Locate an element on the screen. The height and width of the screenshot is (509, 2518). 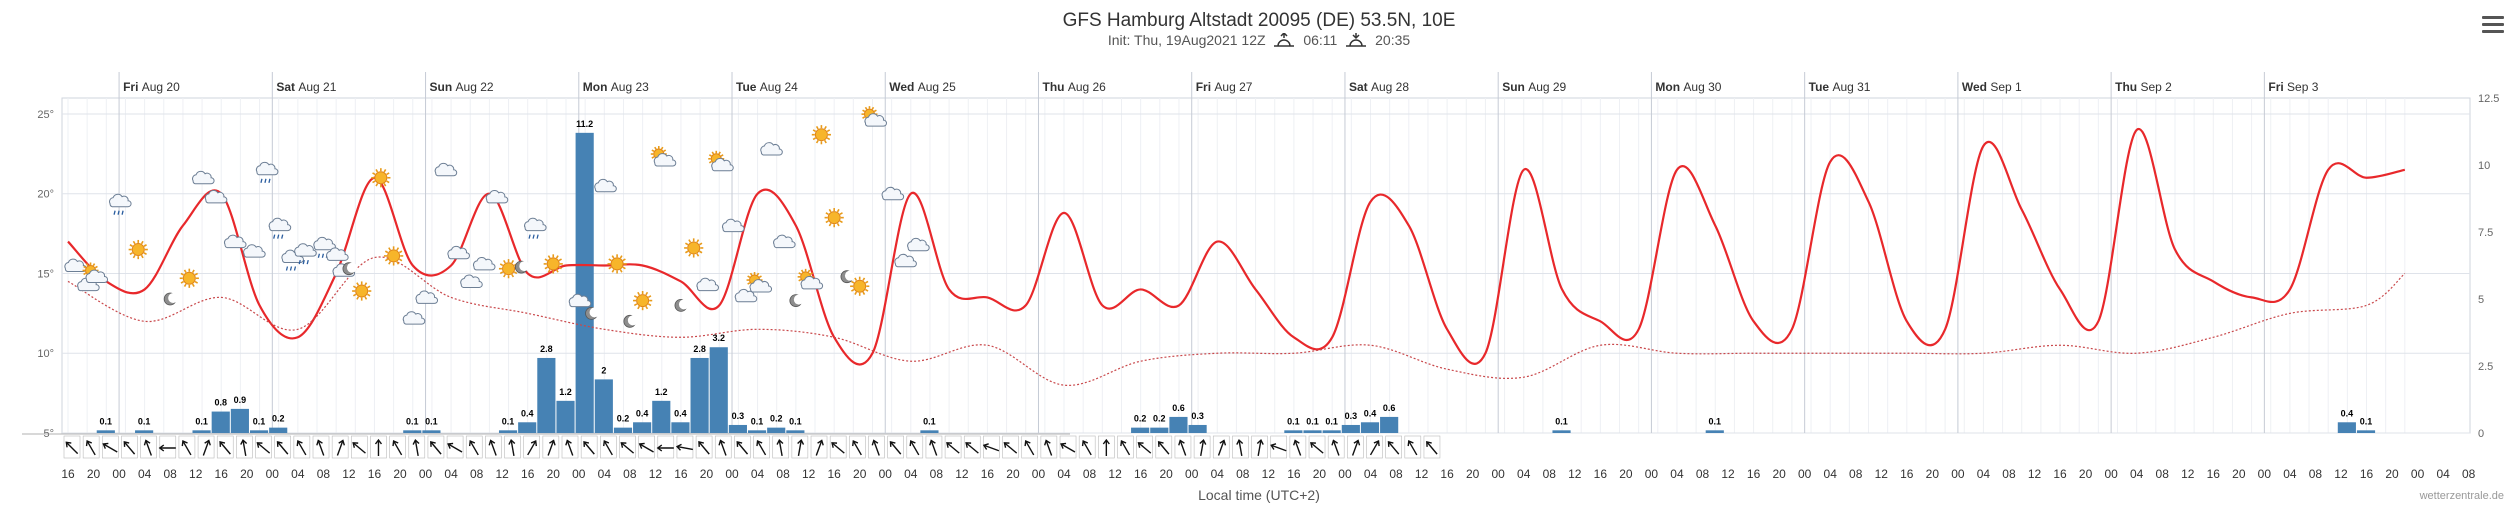
day-label: Sun Aug 22 is located at coordinates (462, 87).